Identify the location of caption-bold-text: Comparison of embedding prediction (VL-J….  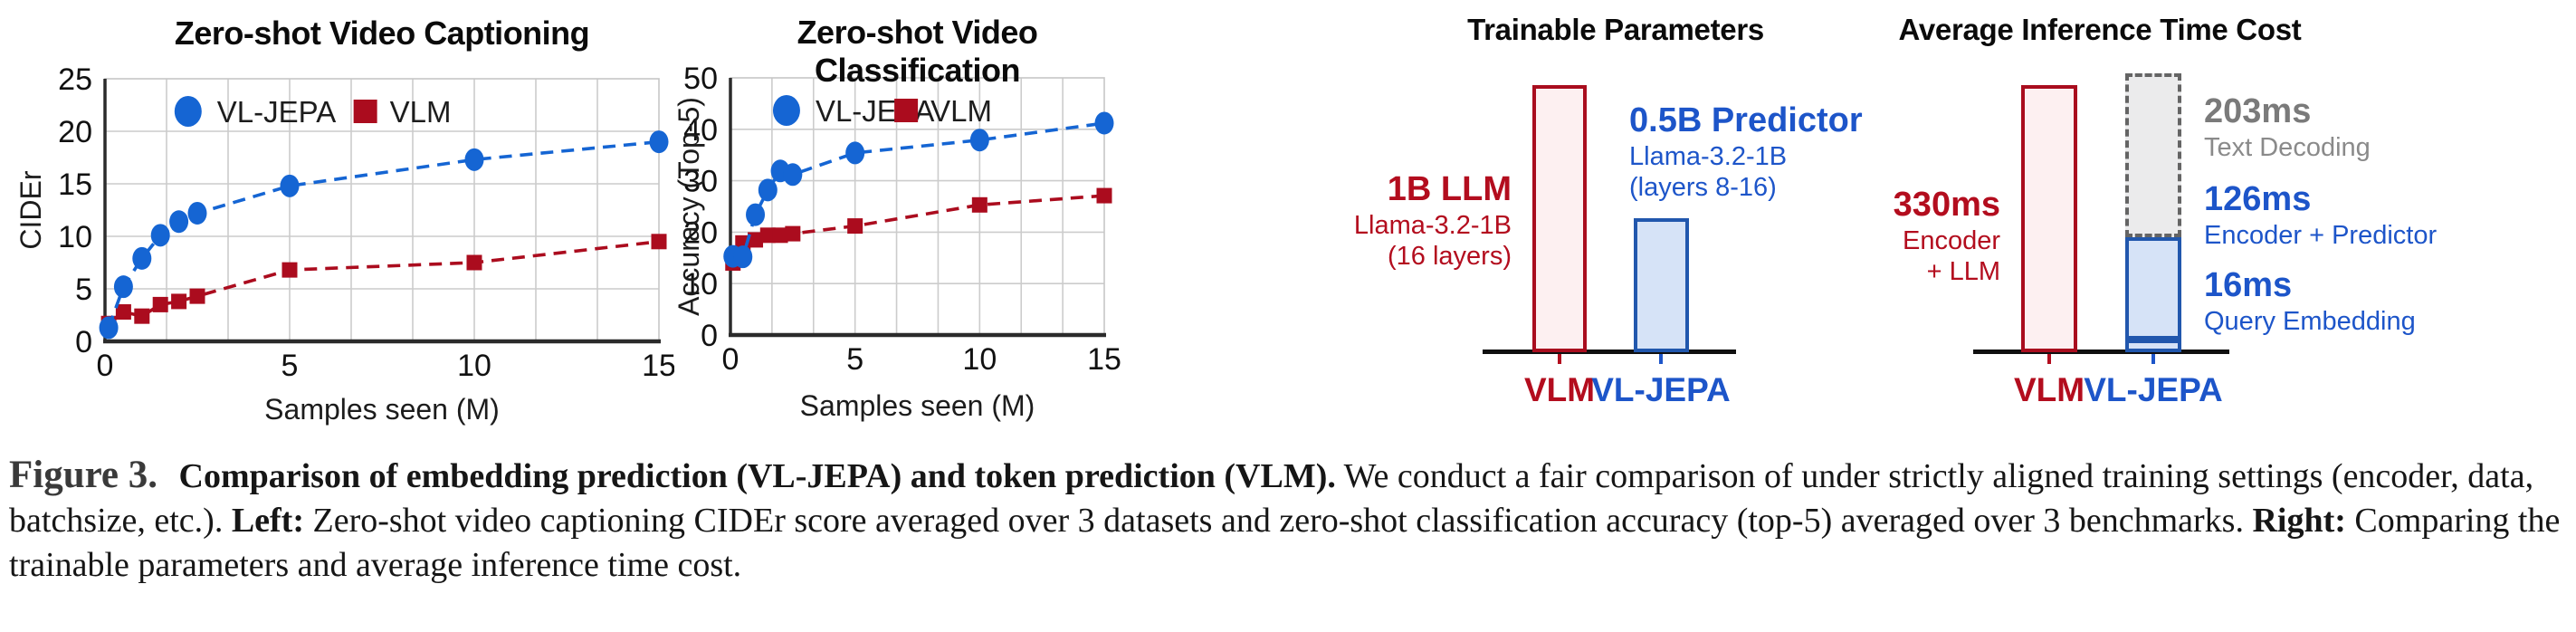
(753, 476).